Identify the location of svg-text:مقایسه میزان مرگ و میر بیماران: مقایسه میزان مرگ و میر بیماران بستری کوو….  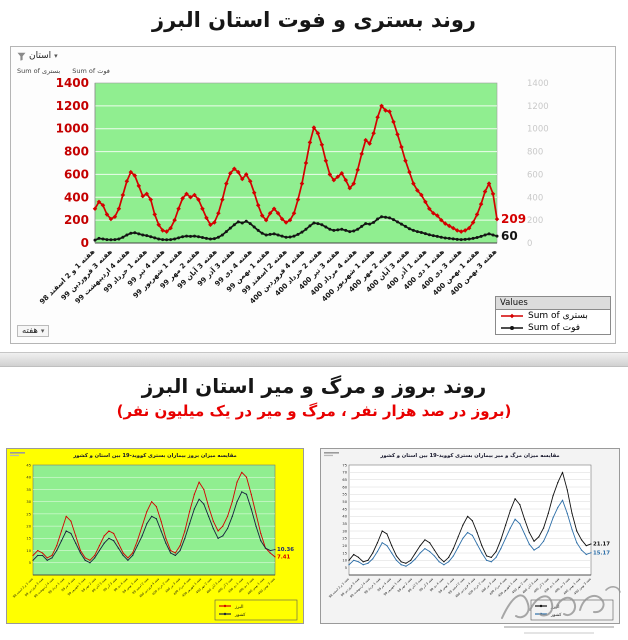
(469, 455).